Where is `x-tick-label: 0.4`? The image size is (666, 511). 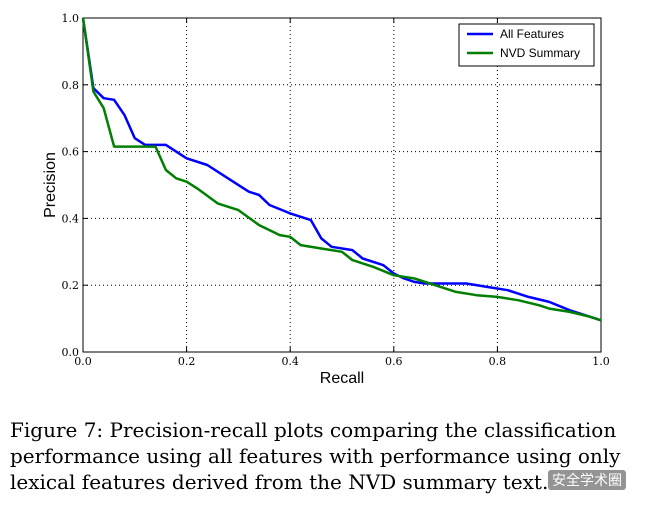
x-tick-label: 0.4 is located at coordinates (290, 361).